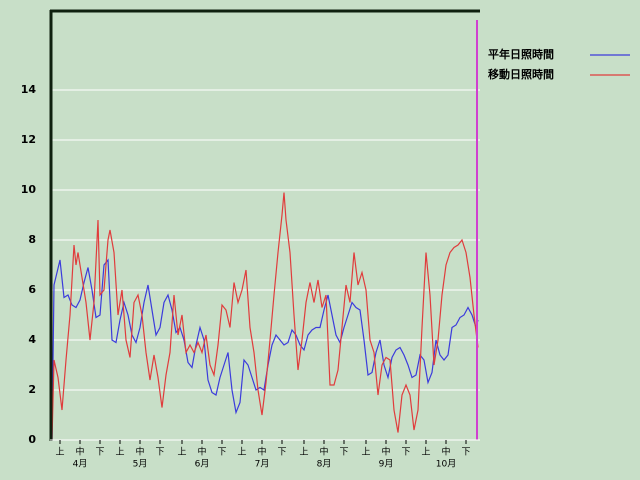 Image resolution: width=640 pixels, height=480 pixels. What do you see at coordinates (28, 139) in the screenshot?
I see `y-tick-label: 12` at bounding box center [28, 139].